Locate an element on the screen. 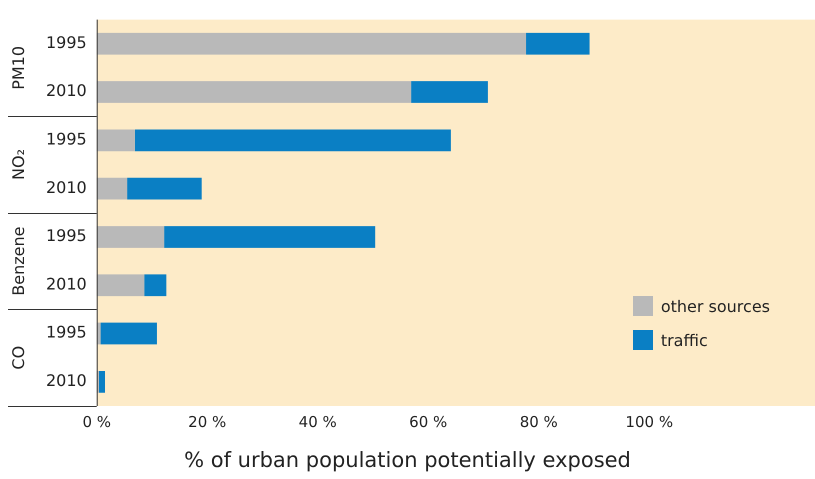  text: PM10 is located at coordinates (18, 68).